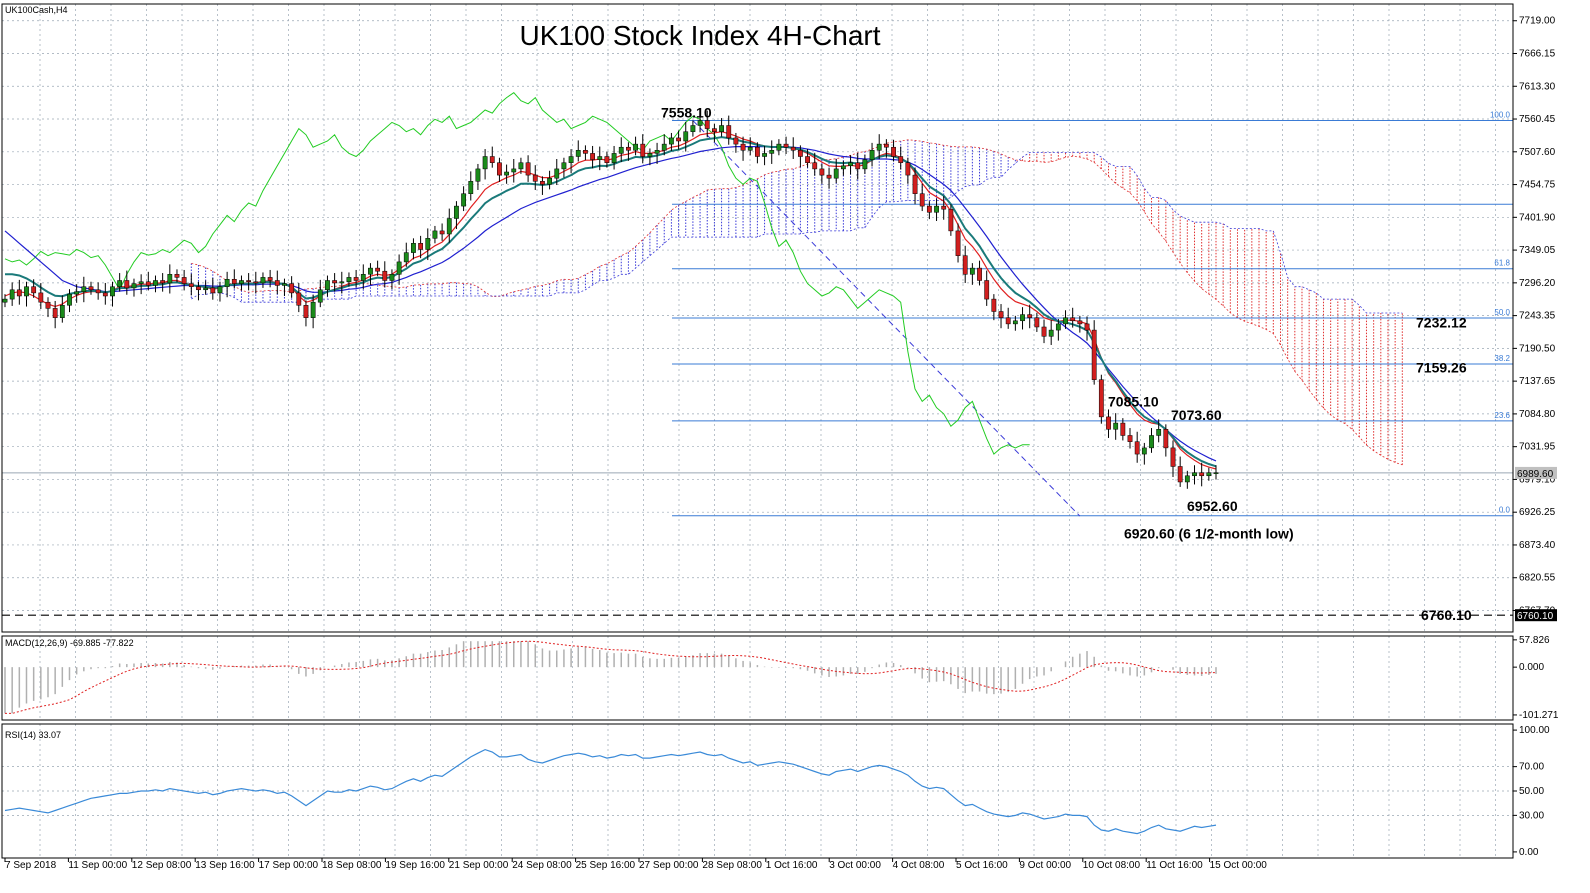 This screenshot has width=1590, height=893. Describe the element at coordinates (919, 865) in the screenshot. I see `x-tick-label: 4 Oct 08:00` at that location.